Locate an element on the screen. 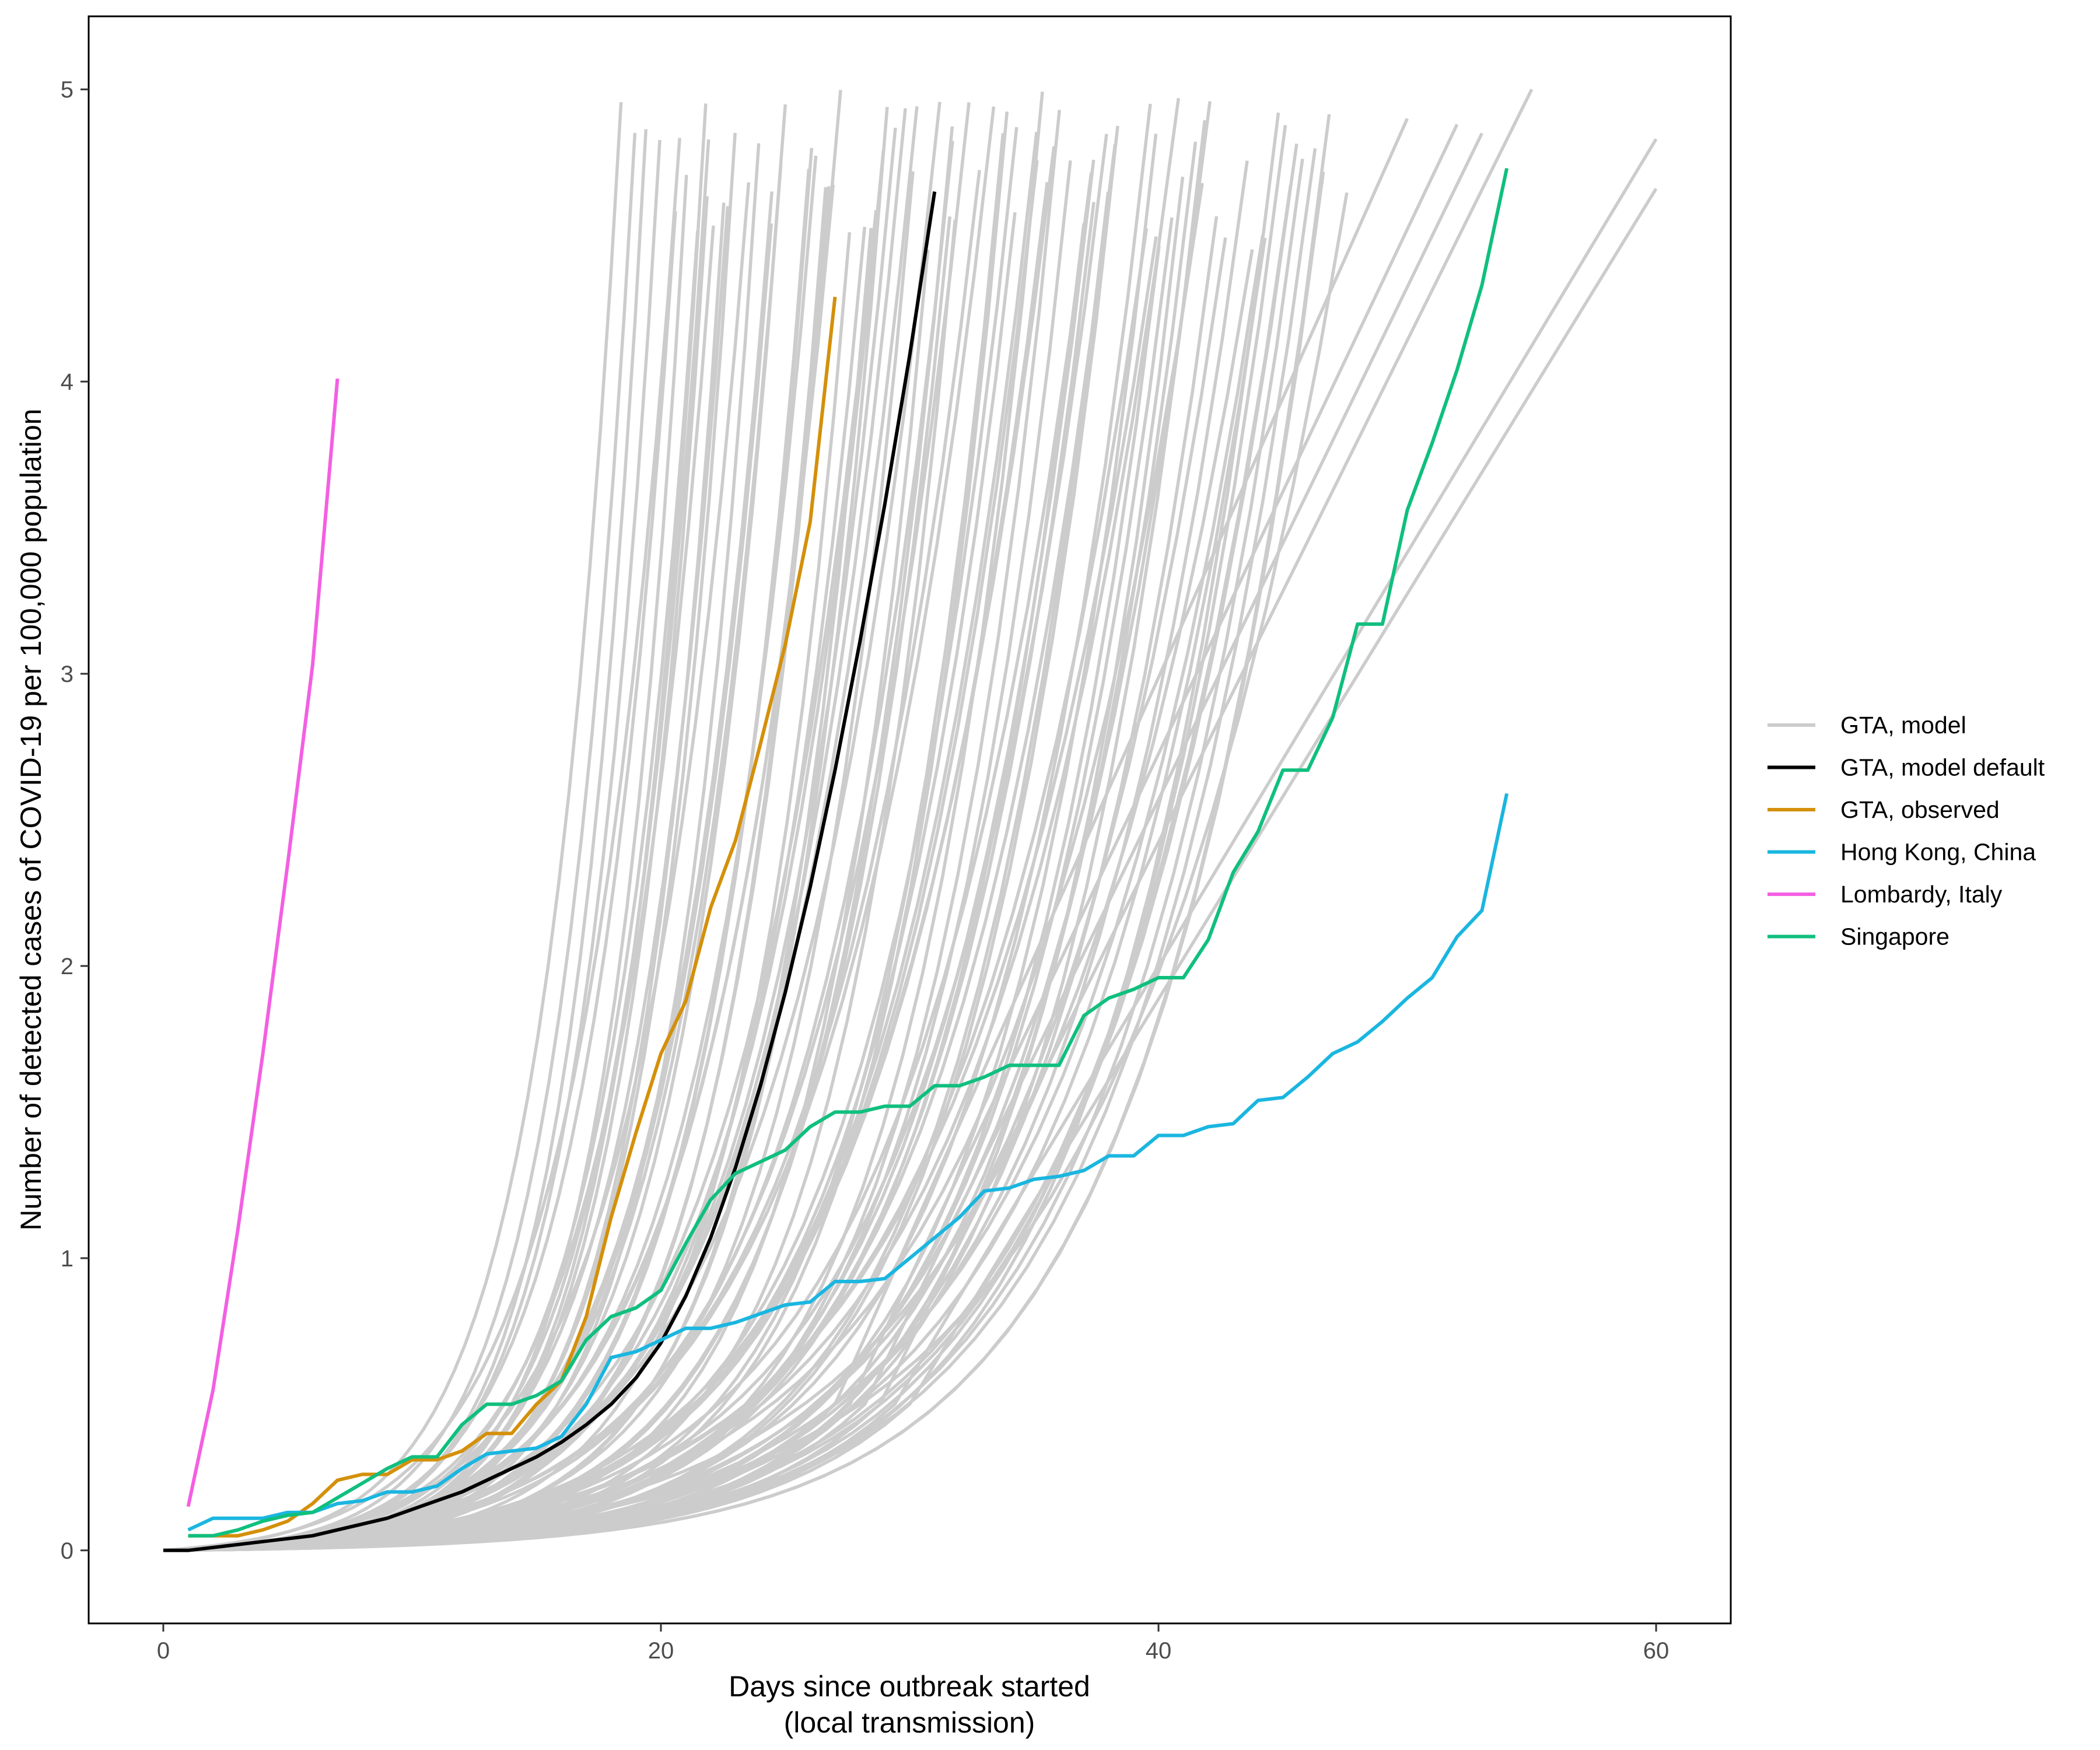 This screenshot has height=1750, width=2100. legend-label: GTA, observed is located at coordinates (1920, 809).